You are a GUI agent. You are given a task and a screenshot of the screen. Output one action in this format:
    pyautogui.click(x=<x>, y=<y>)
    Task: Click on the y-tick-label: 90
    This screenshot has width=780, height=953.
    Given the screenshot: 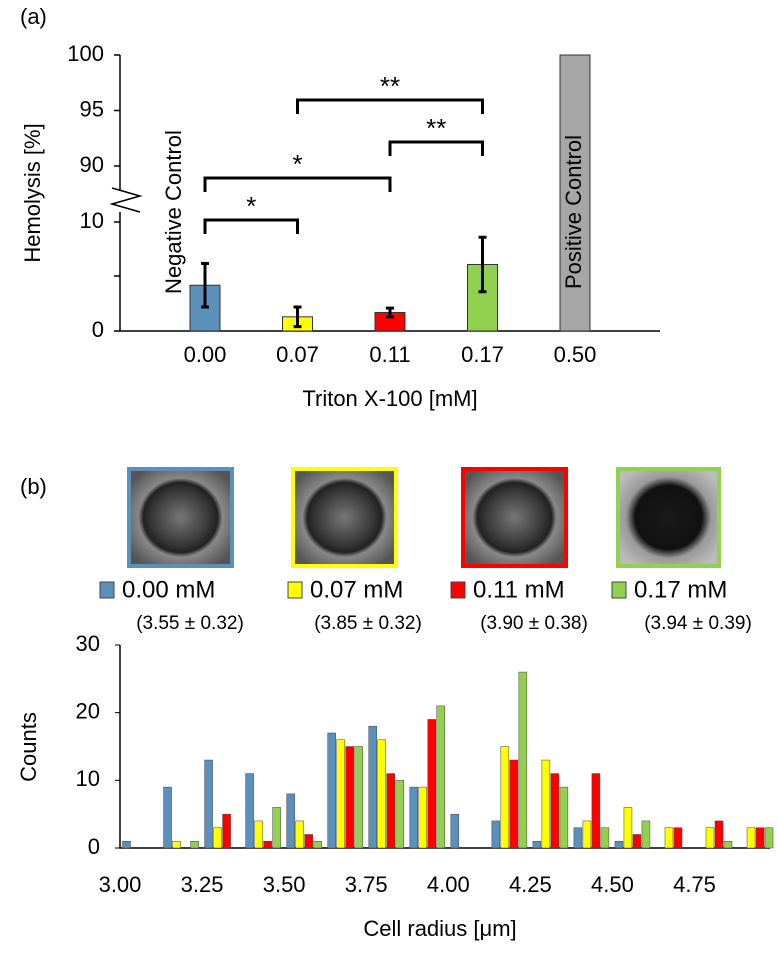 What is the action you would take?
    pyautogui.click(x=92, y=164)
    